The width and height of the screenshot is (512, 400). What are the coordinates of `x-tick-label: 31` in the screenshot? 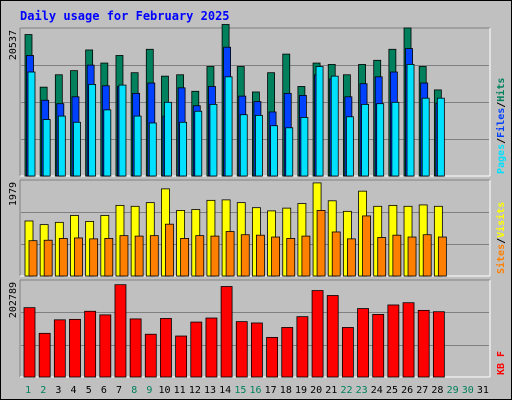 It's located at (483, 390).